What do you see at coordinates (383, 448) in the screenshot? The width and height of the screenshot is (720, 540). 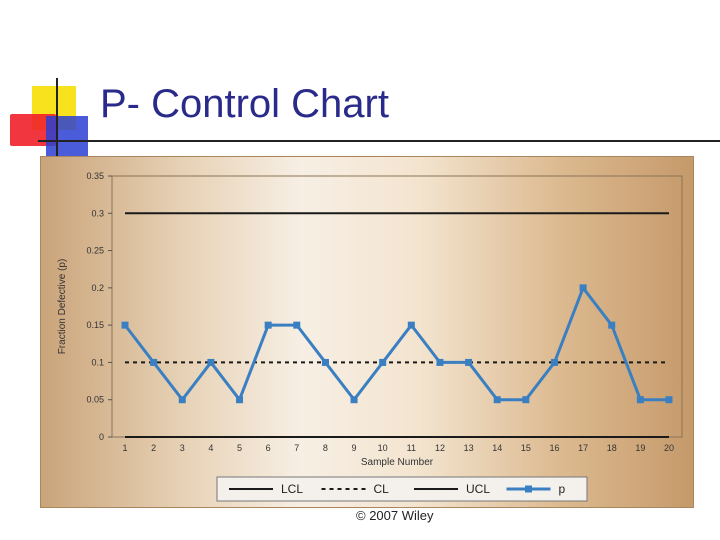 I see `x-tick-label: 10` at bounding box center [383, 448].